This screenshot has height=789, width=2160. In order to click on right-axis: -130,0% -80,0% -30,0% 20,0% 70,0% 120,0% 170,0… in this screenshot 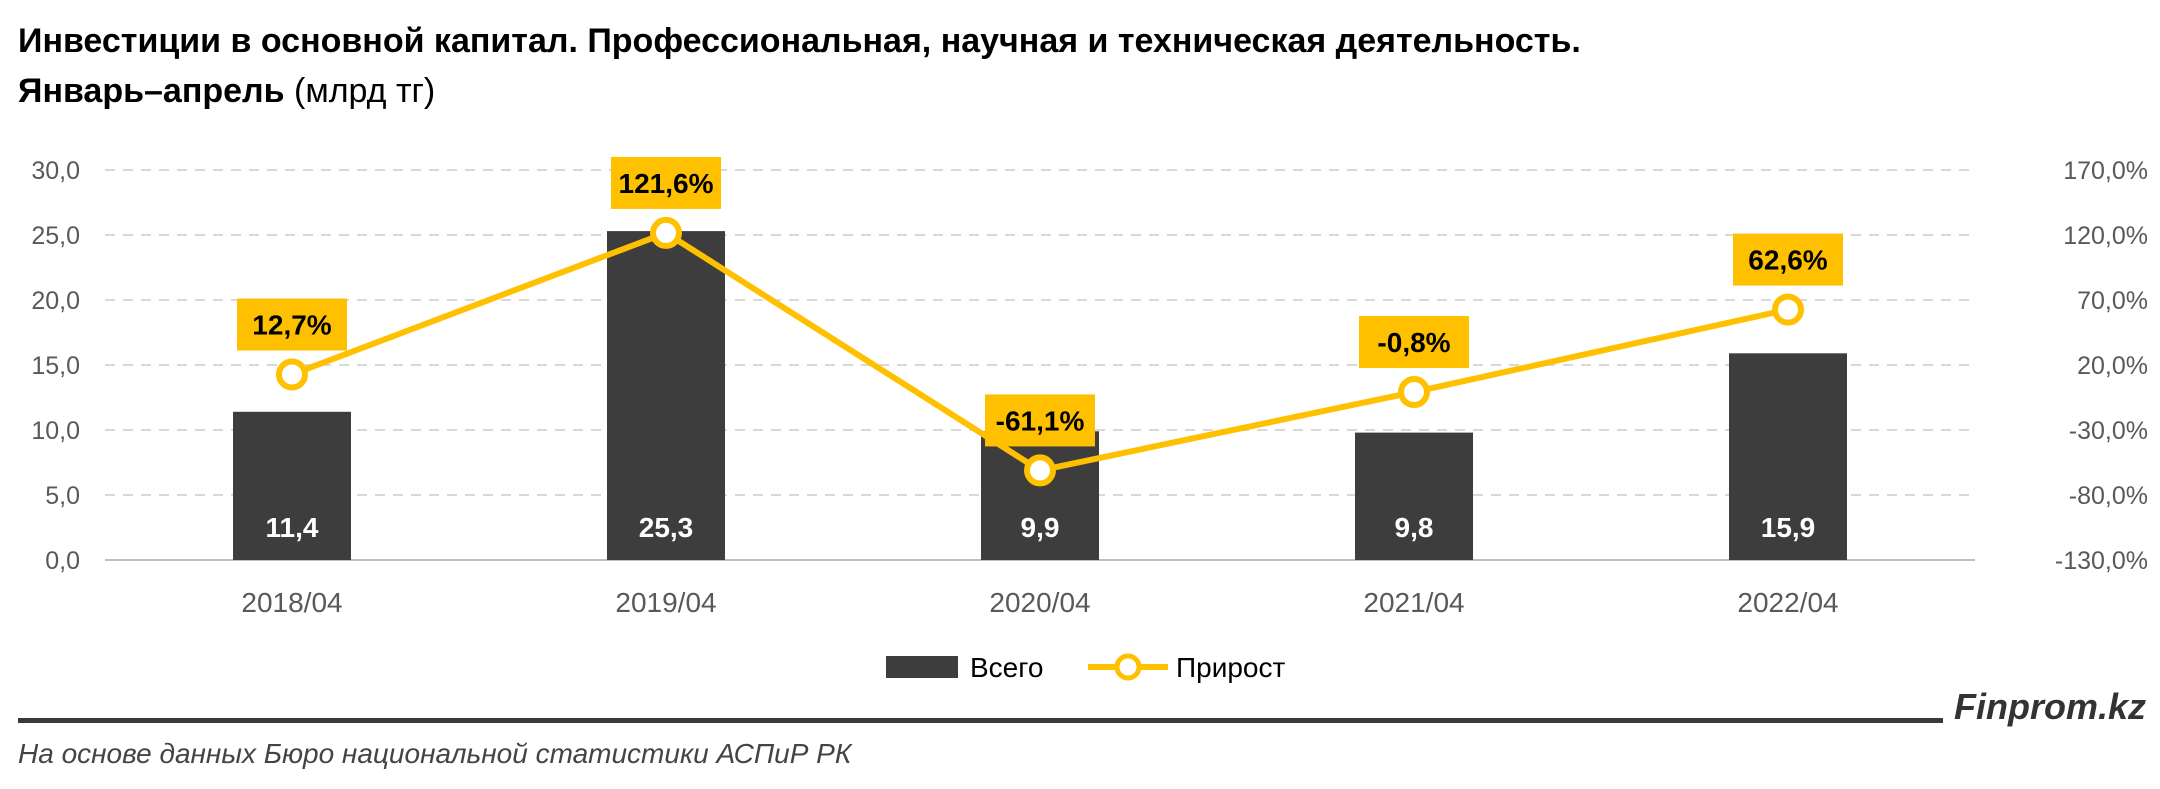, I will do `click(2101, 366)`.